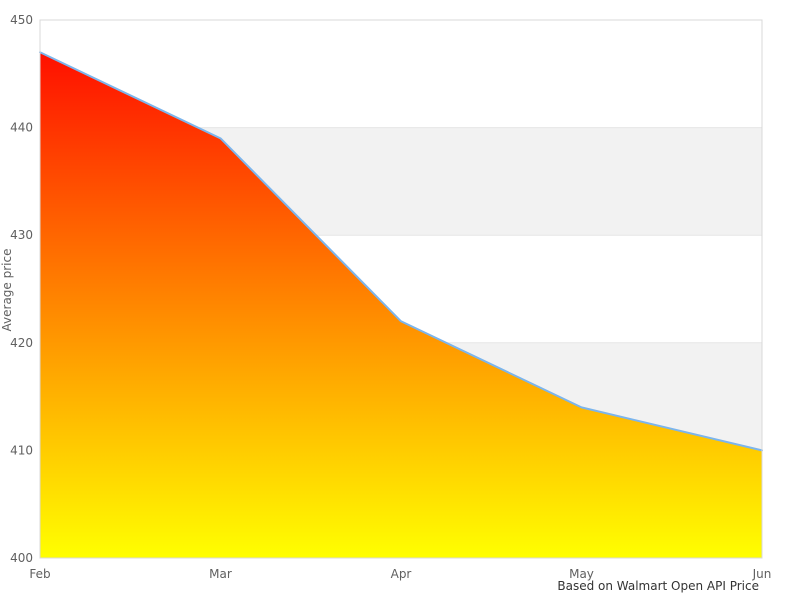 This screenshot has width=800, height=600. I want to click on y-tick-label: 410, so click(21, 450).